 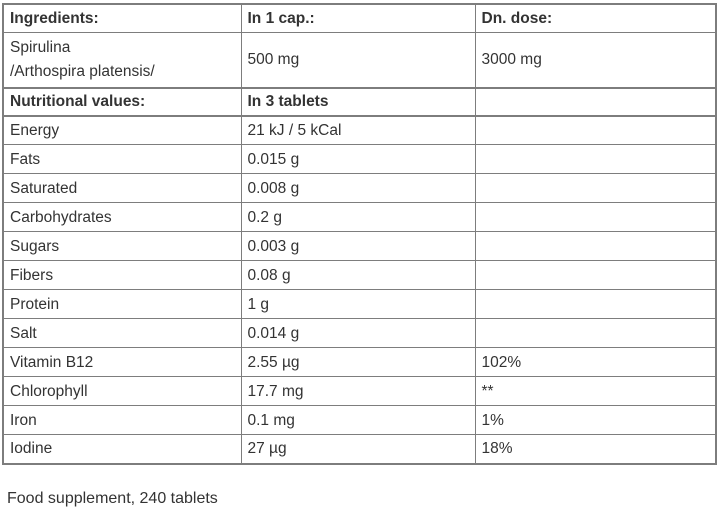 I want to click on table-header-row: Ingredients: In 1 cap.: Dn. dose:, so click(x=359, y=18).